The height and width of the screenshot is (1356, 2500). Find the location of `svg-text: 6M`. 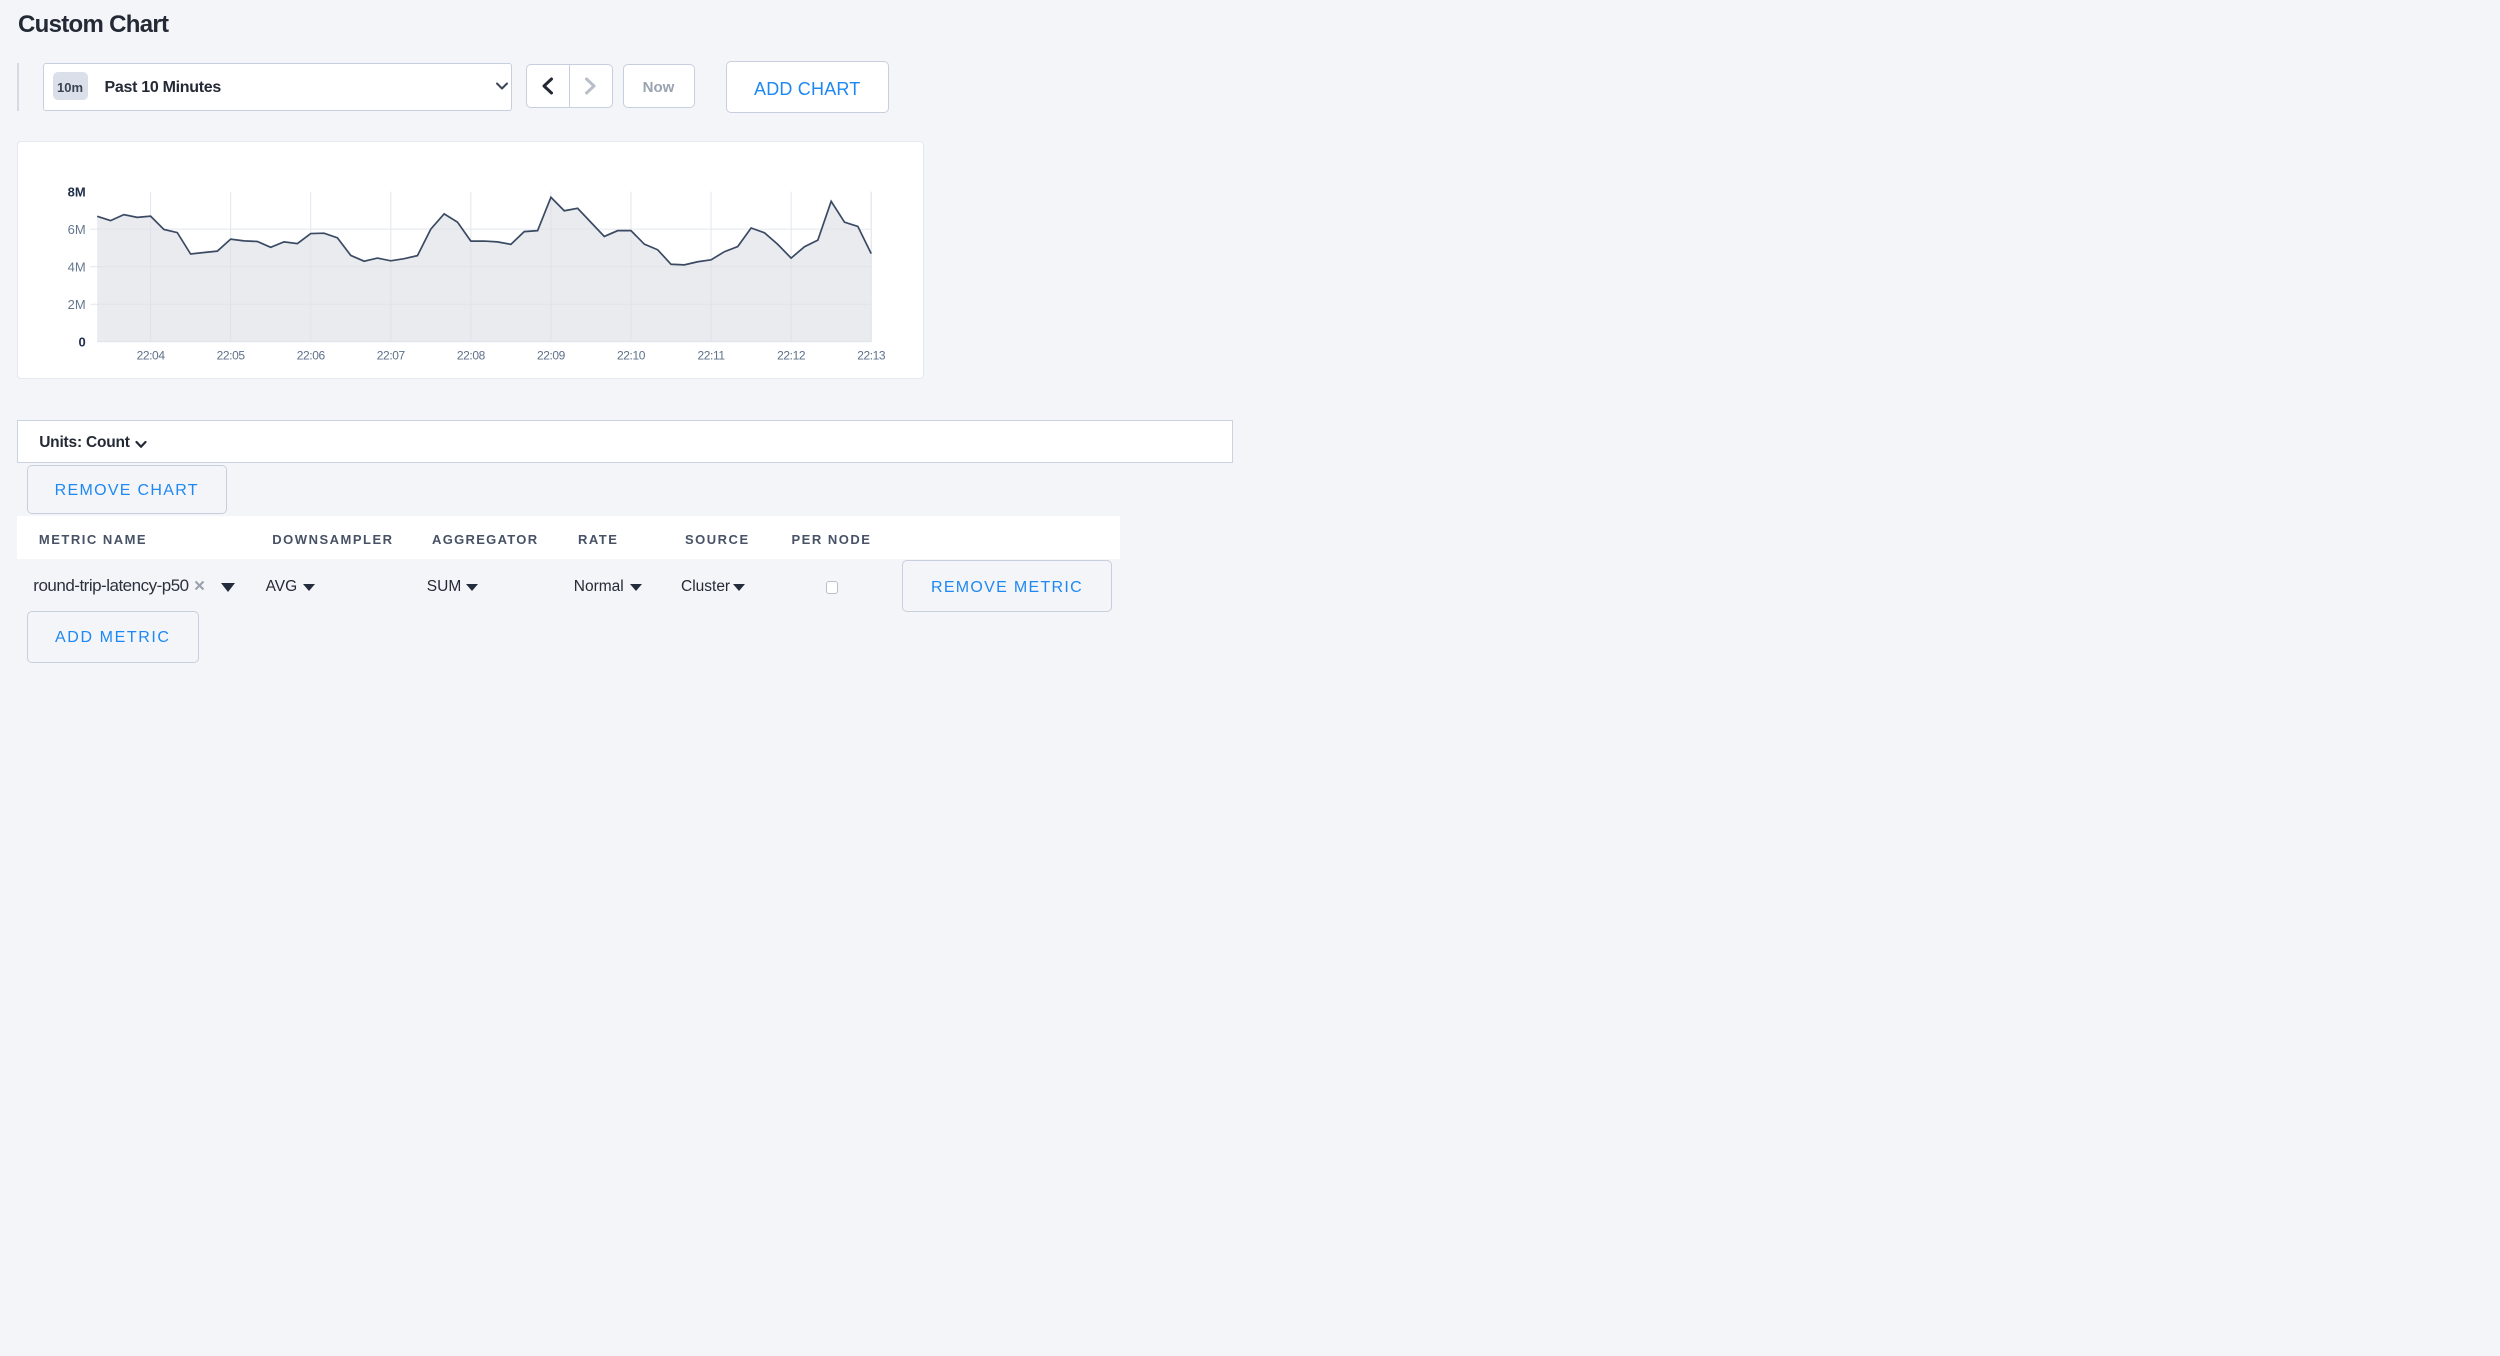

svg-text: 6M is located at coordinates (76, 229).